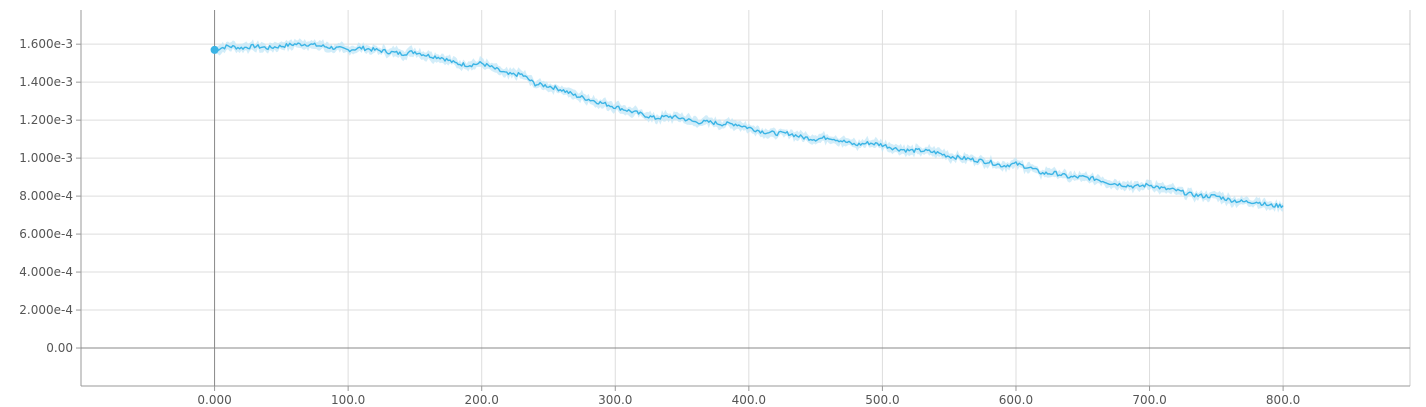 Image resolution: width=1426 pixels, height=407 pixels. I want to click on y-tick-label: 1.000e-3, so click(46, 158).